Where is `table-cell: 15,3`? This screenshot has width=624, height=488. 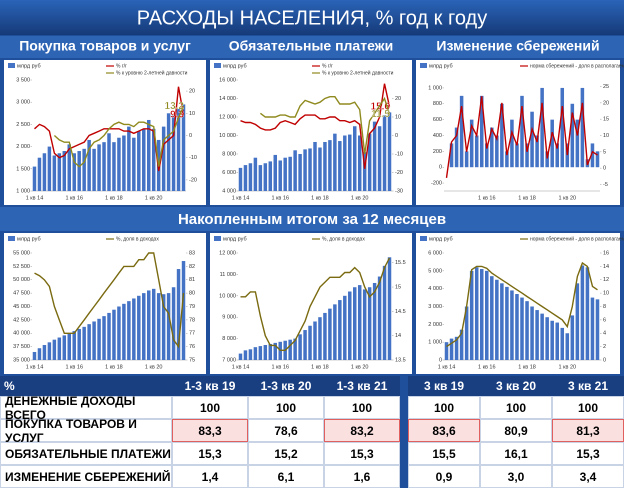
table-cell: 15,3 is located at coordinates (210, 453).